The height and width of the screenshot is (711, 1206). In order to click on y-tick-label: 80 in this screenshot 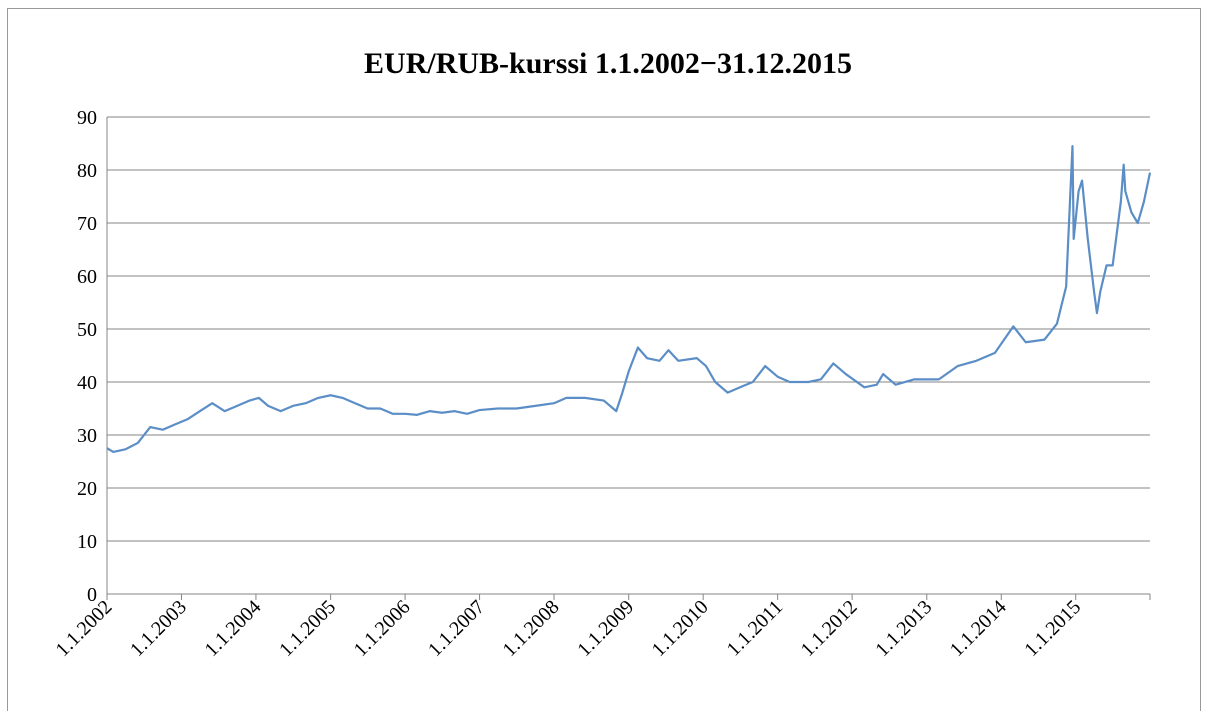, I will do `click(87, 171)`.